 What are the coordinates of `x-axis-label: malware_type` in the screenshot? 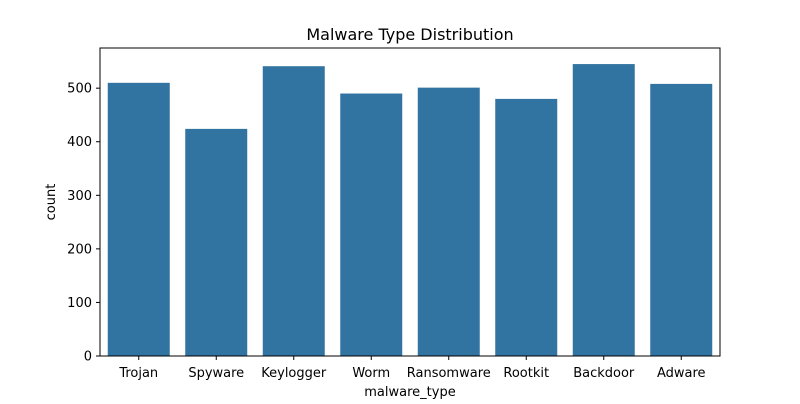 It's located at (409, 392).